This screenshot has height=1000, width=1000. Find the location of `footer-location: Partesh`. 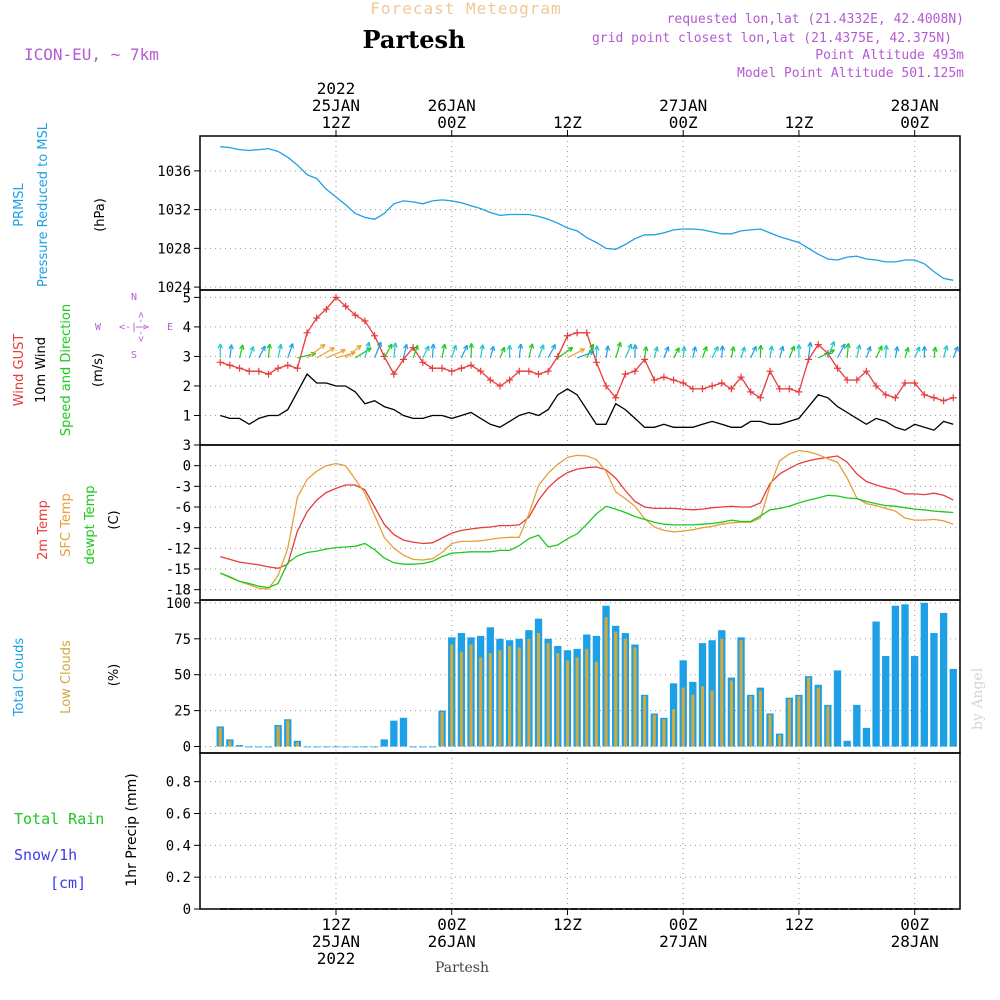

footer-location: Partesh is located at coordinates (462, 968).